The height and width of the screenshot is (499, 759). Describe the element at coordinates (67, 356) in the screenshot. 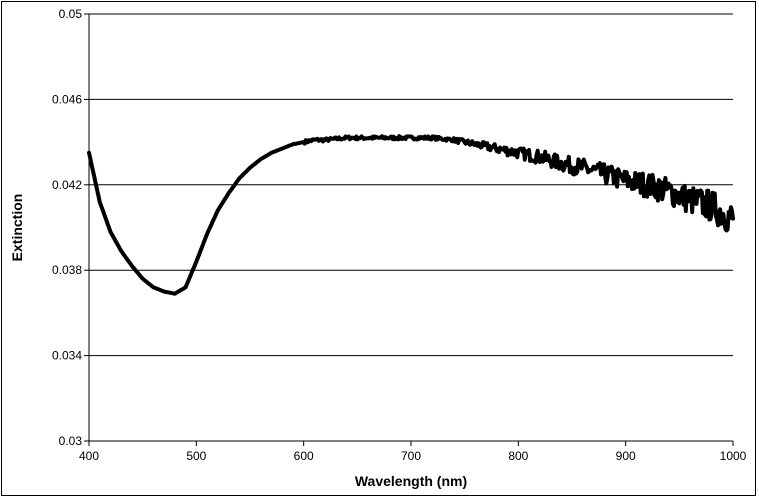

I see `y-tick-label: 0.034` at that location.